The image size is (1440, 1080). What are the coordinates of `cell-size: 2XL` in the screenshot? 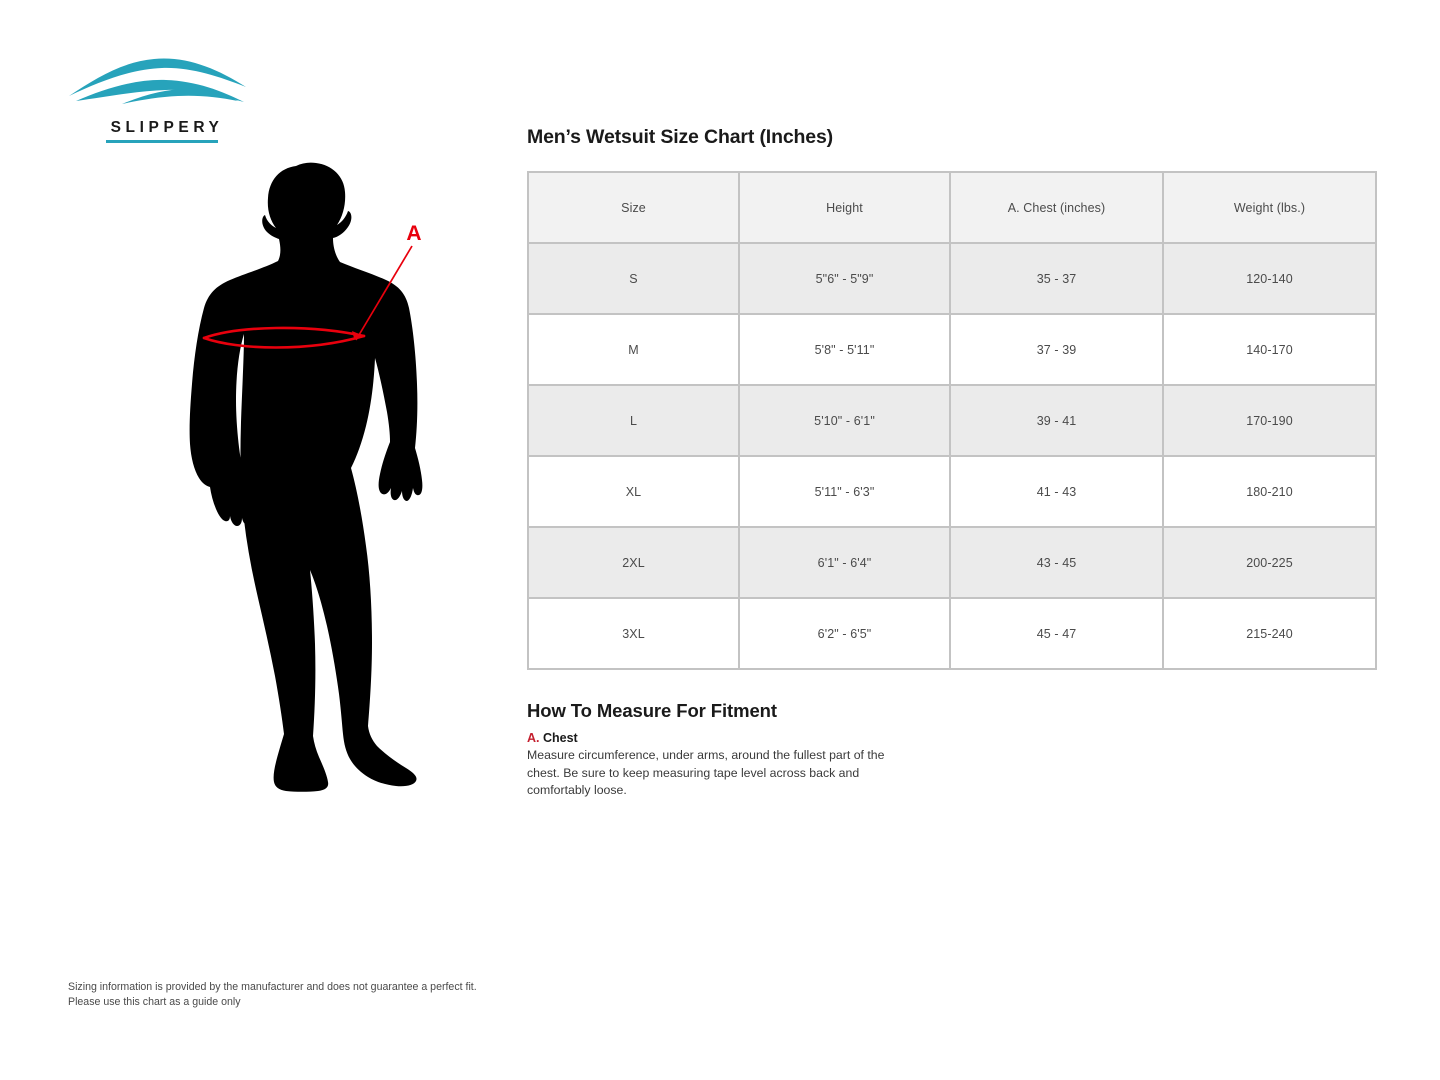 It's located at (633, 562).